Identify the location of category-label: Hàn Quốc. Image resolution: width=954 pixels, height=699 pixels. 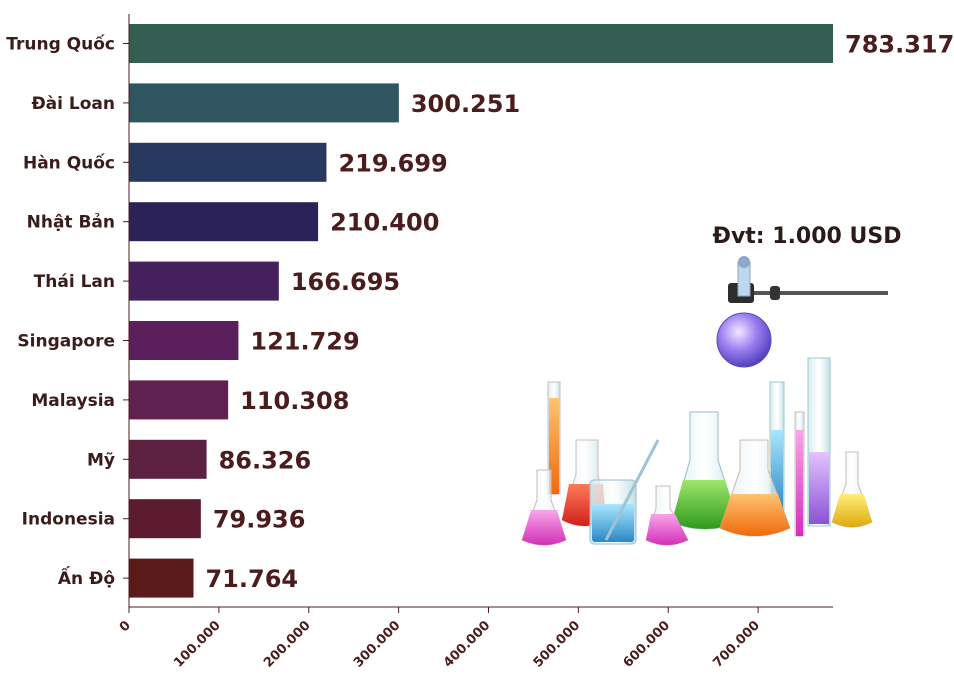
(69, 162).